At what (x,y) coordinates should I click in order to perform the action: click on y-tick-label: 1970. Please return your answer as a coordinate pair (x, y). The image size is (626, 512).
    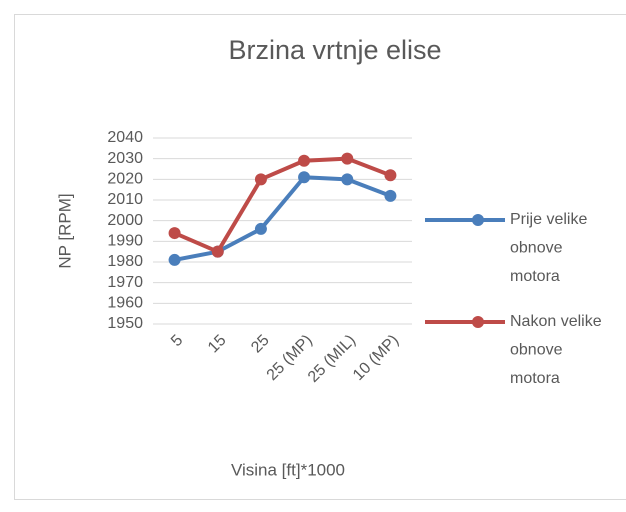
    Looking at the image, I should click on (125, 282).